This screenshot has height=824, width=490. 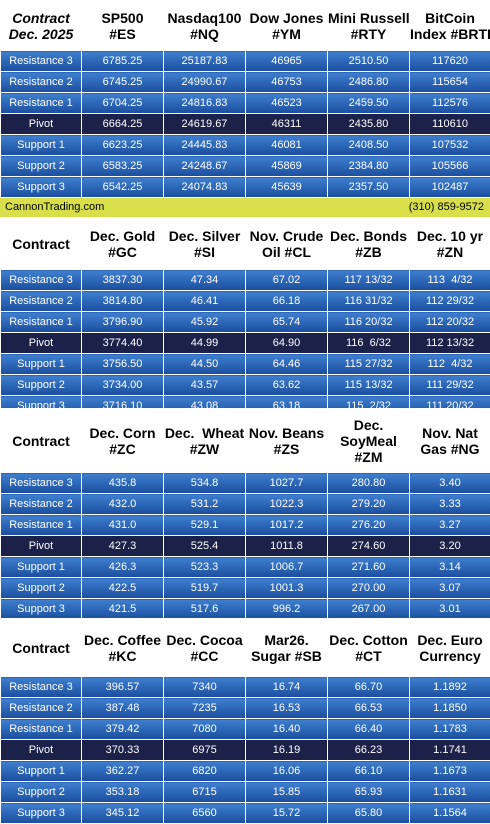 What do you see at coordinates (450, 433) in the screenshot?
I see `header-line: Nov. Nat` at bounding box center [450, 433].